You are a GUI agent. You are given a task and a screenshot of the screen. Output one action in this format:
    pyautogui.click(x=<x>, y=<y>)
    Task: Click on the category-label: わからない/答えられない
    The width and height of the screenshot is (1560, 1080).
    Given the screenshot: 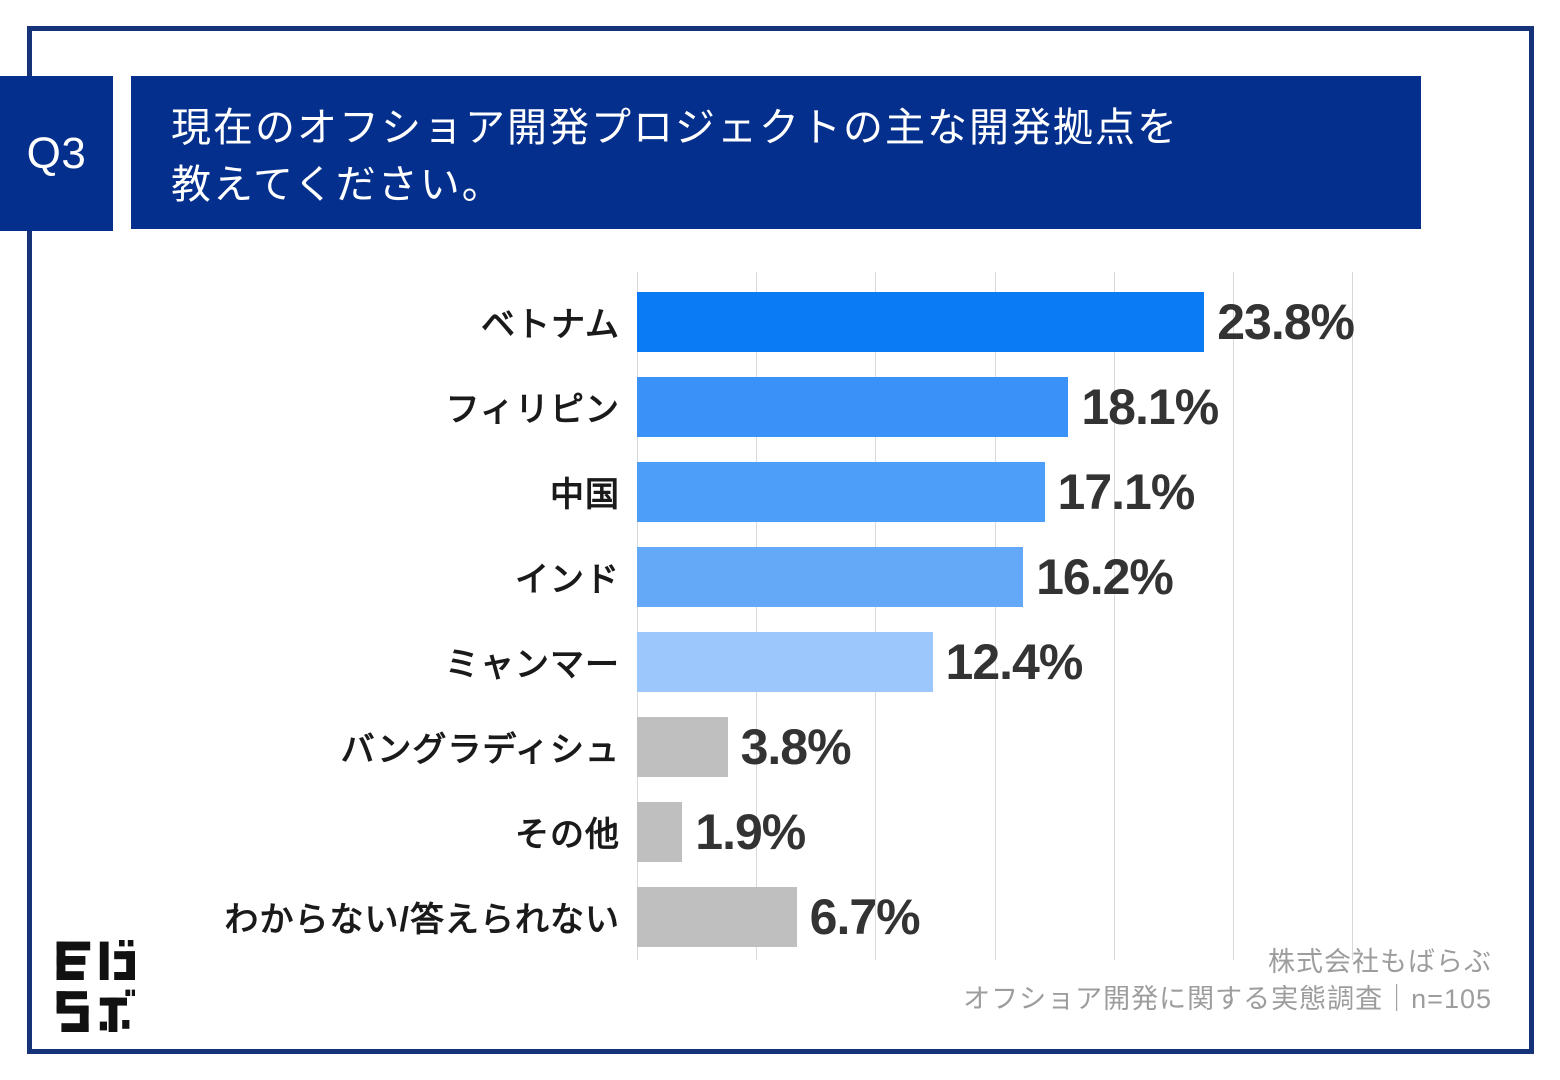 What is the action you would take?
    pyautogui.click(x=422, y=920)
    